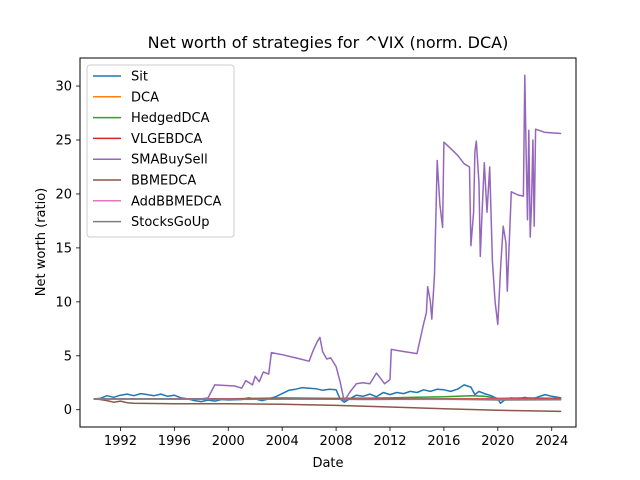 The image size is (640, 480). I want to click on legend-label: SMABuySell, so click(169, 160).